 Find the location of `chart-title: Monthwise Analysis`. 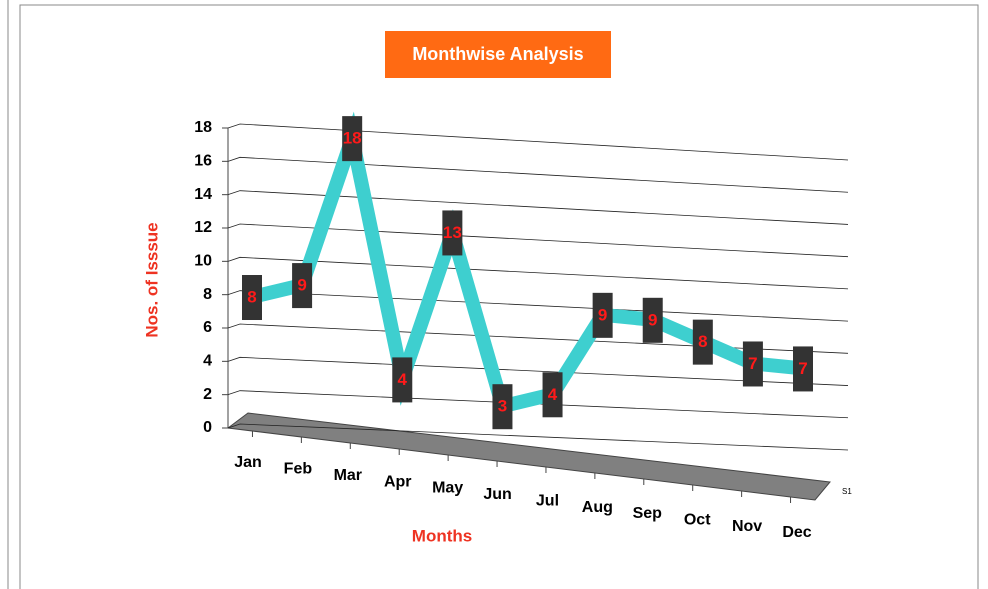

chart-title: Monthwise Analysis is located at coordinates (497, 54).